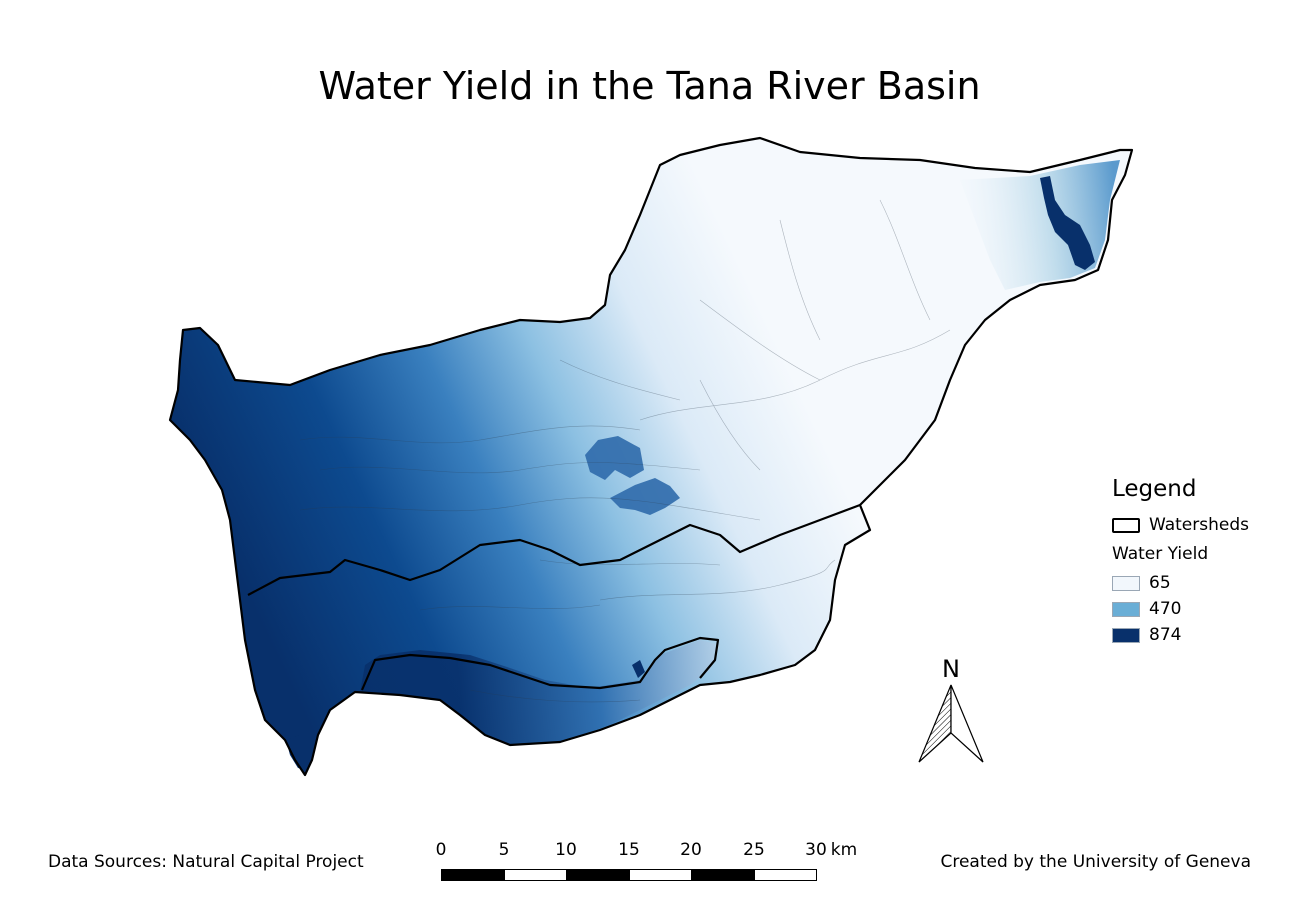 The image size is (1299, 922). Describe the element at coordinates (650, 863) in the screenshot. I see `scale-bar: 0 5 10 15 20 25 30 km` at that location.